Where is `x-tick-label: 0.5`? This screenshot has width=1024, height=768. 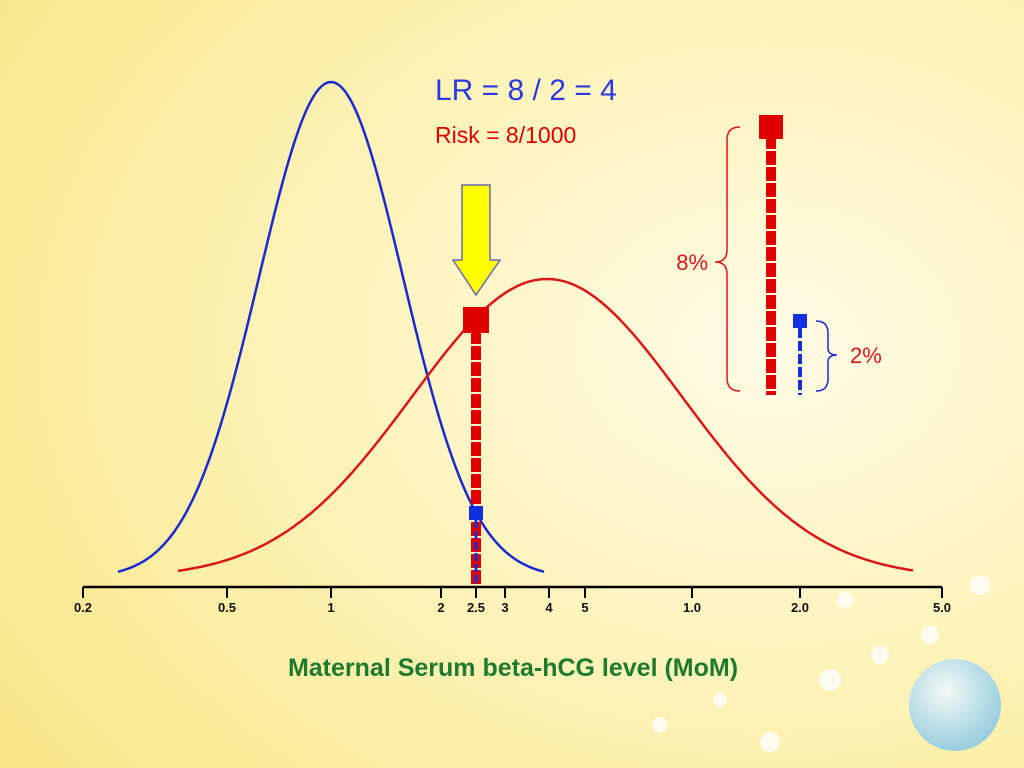 x-tick-label: 0.5 is located at coordinates (227, 607).